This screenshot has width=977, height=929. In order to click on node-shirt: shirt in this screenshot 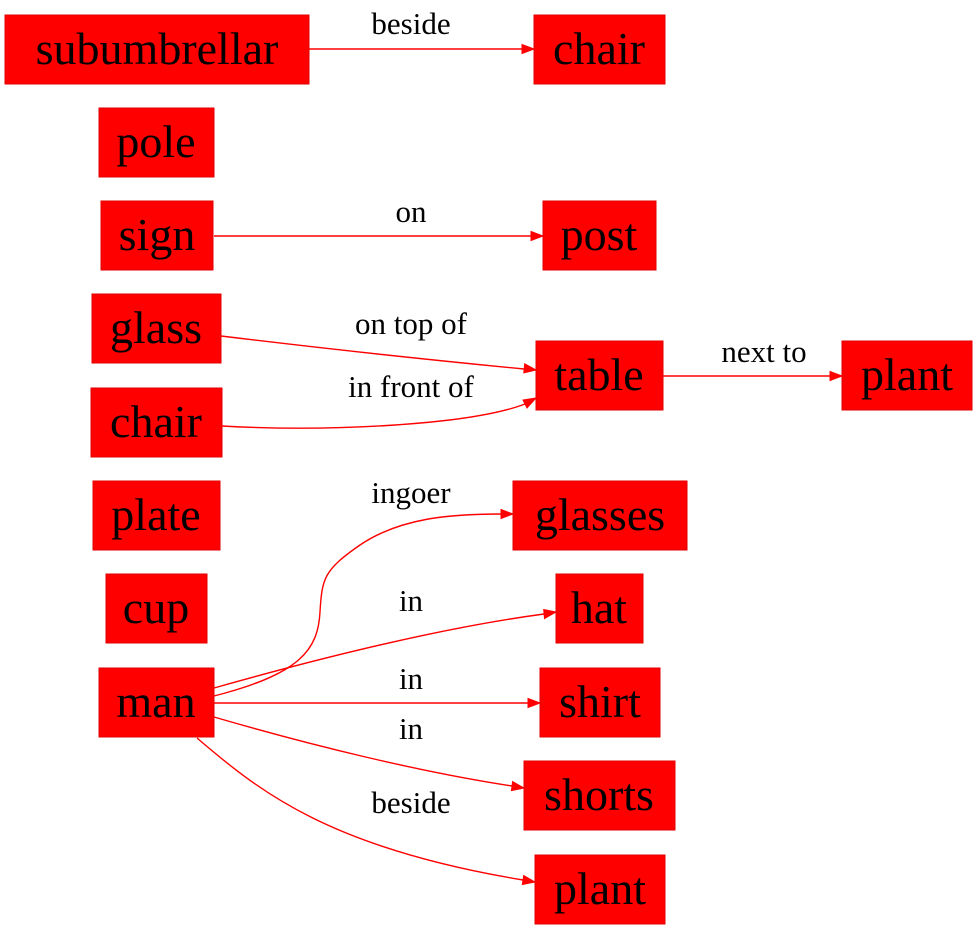, I will do `click(600, 702)`.